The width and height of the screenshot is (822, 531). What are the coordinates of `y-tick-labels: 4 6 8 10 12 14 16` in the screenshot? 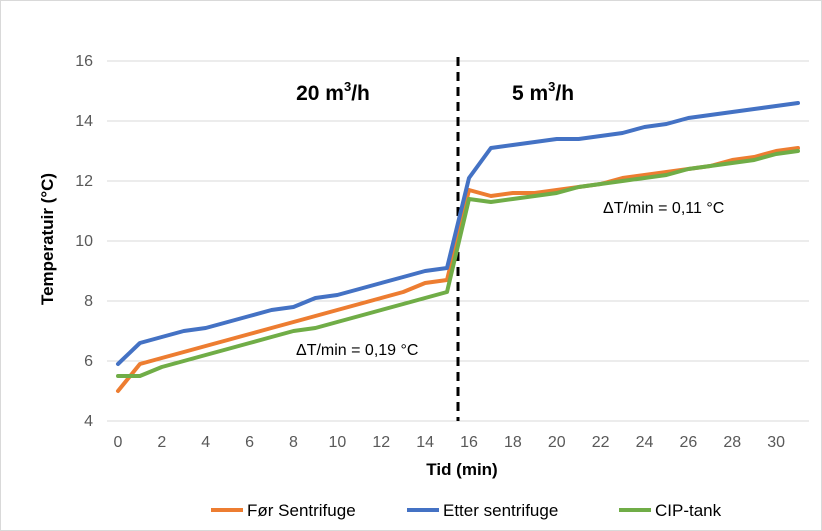 It's located at (84, 241).